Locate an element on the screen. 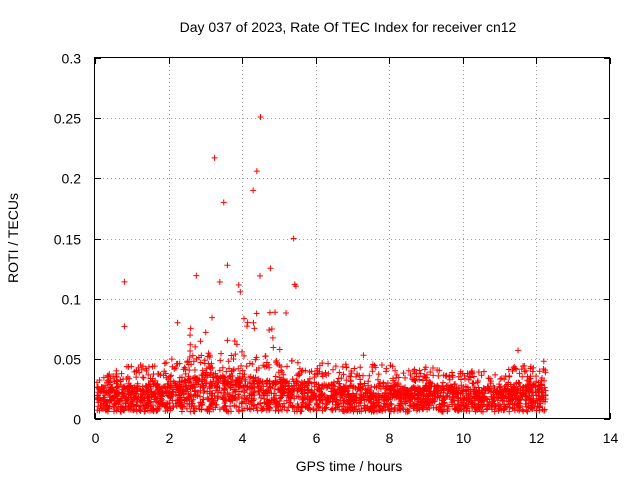  x-tick-label: 0 is located at coordinates (96, 438).